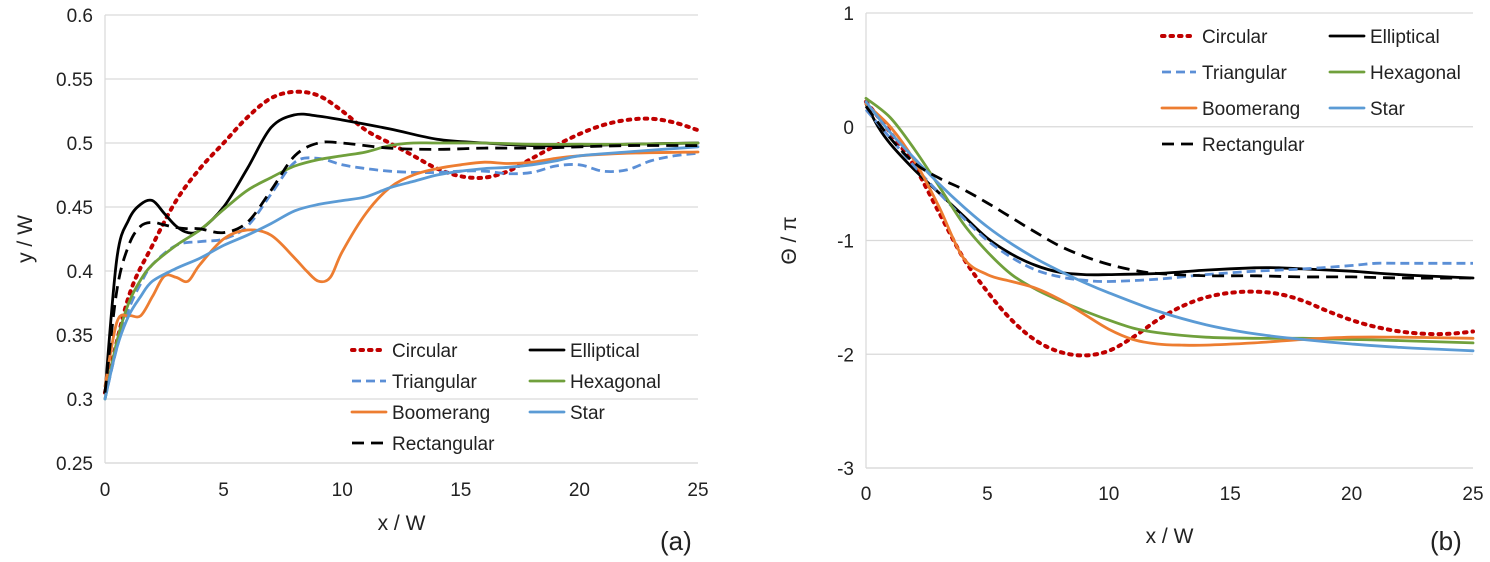  Describe the element at coordinates (80, 144) in the screenshot. I see `y-tick-label: 0.5` at that location.